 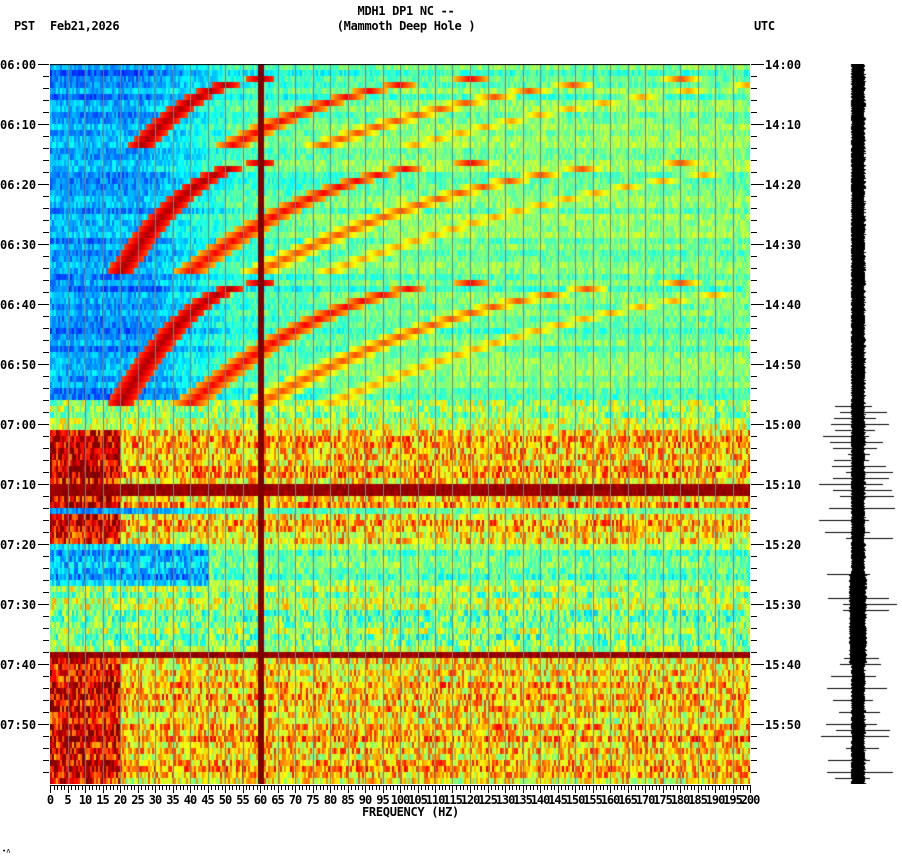 I want to click on x-tick-label: 75, so click(x=312, y=800).